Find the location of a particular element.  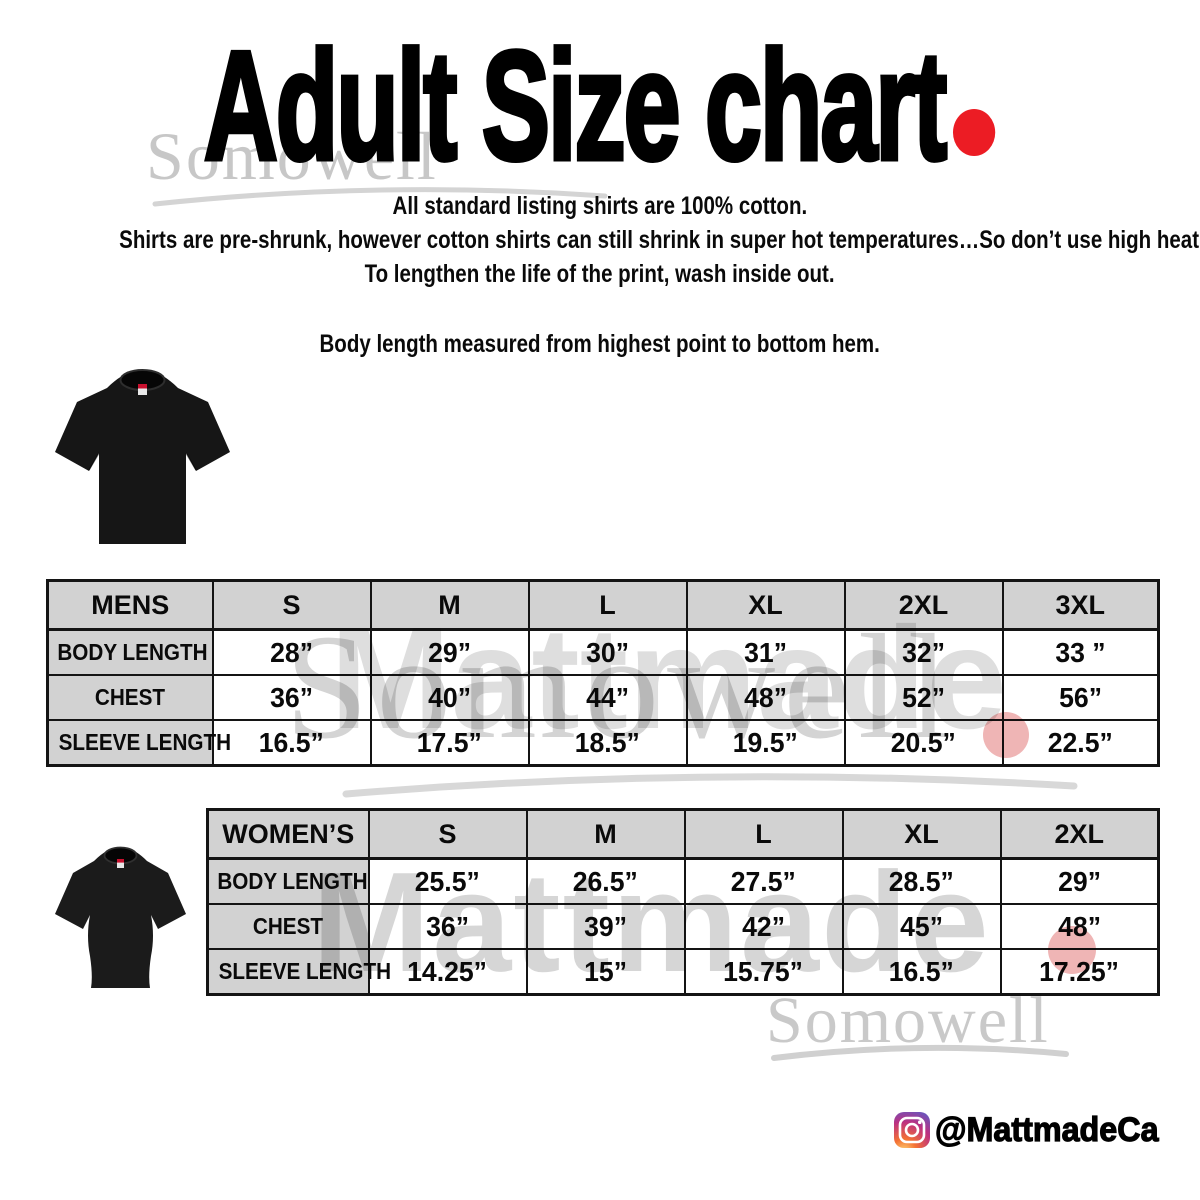

table-cell: 39” is located at coordinates (605, 926).